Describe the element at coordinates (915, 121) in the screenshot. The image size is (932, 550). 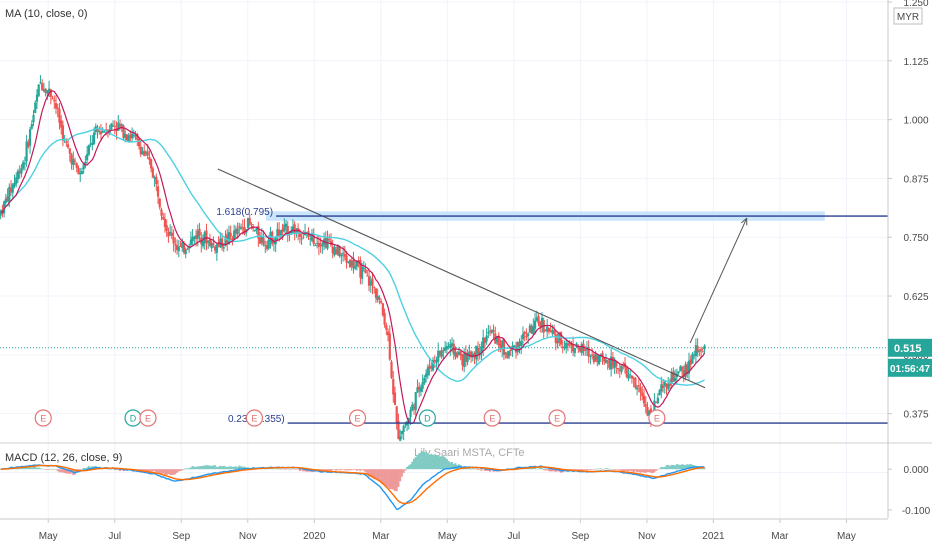
I see `y-tick-label: 1.000` at that location.